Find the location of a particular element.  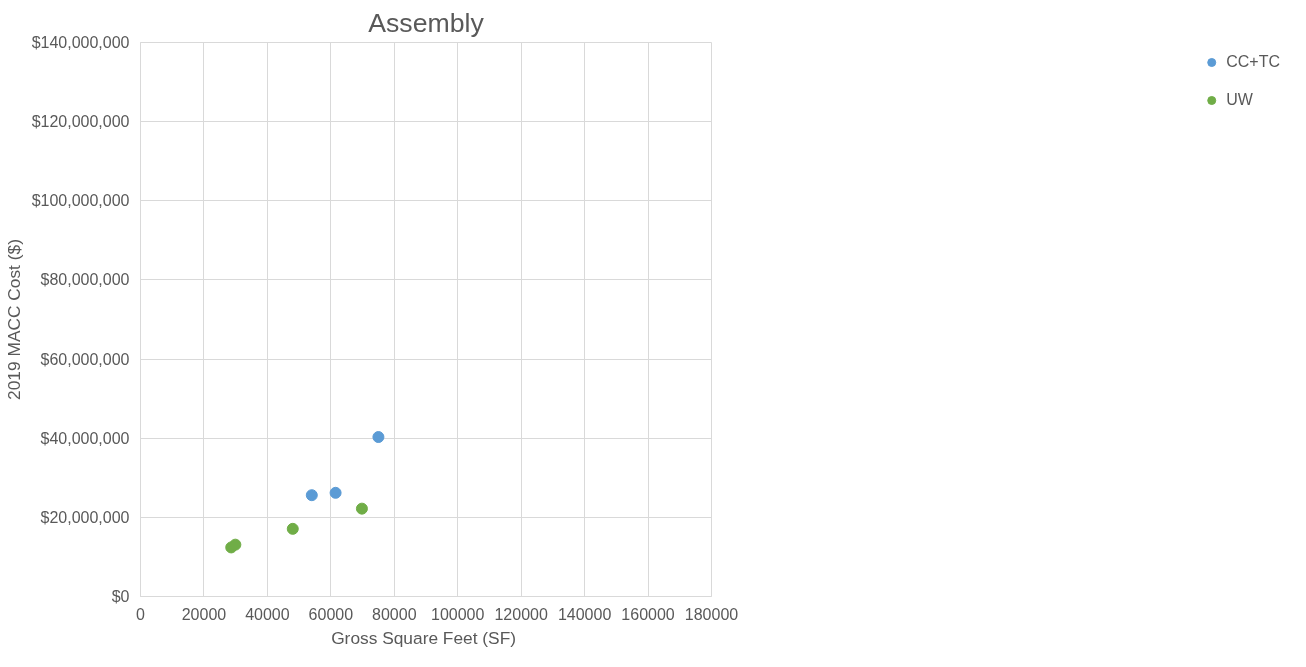

y-tick-label: $60,000,000 is located at coordinates (85, 359).